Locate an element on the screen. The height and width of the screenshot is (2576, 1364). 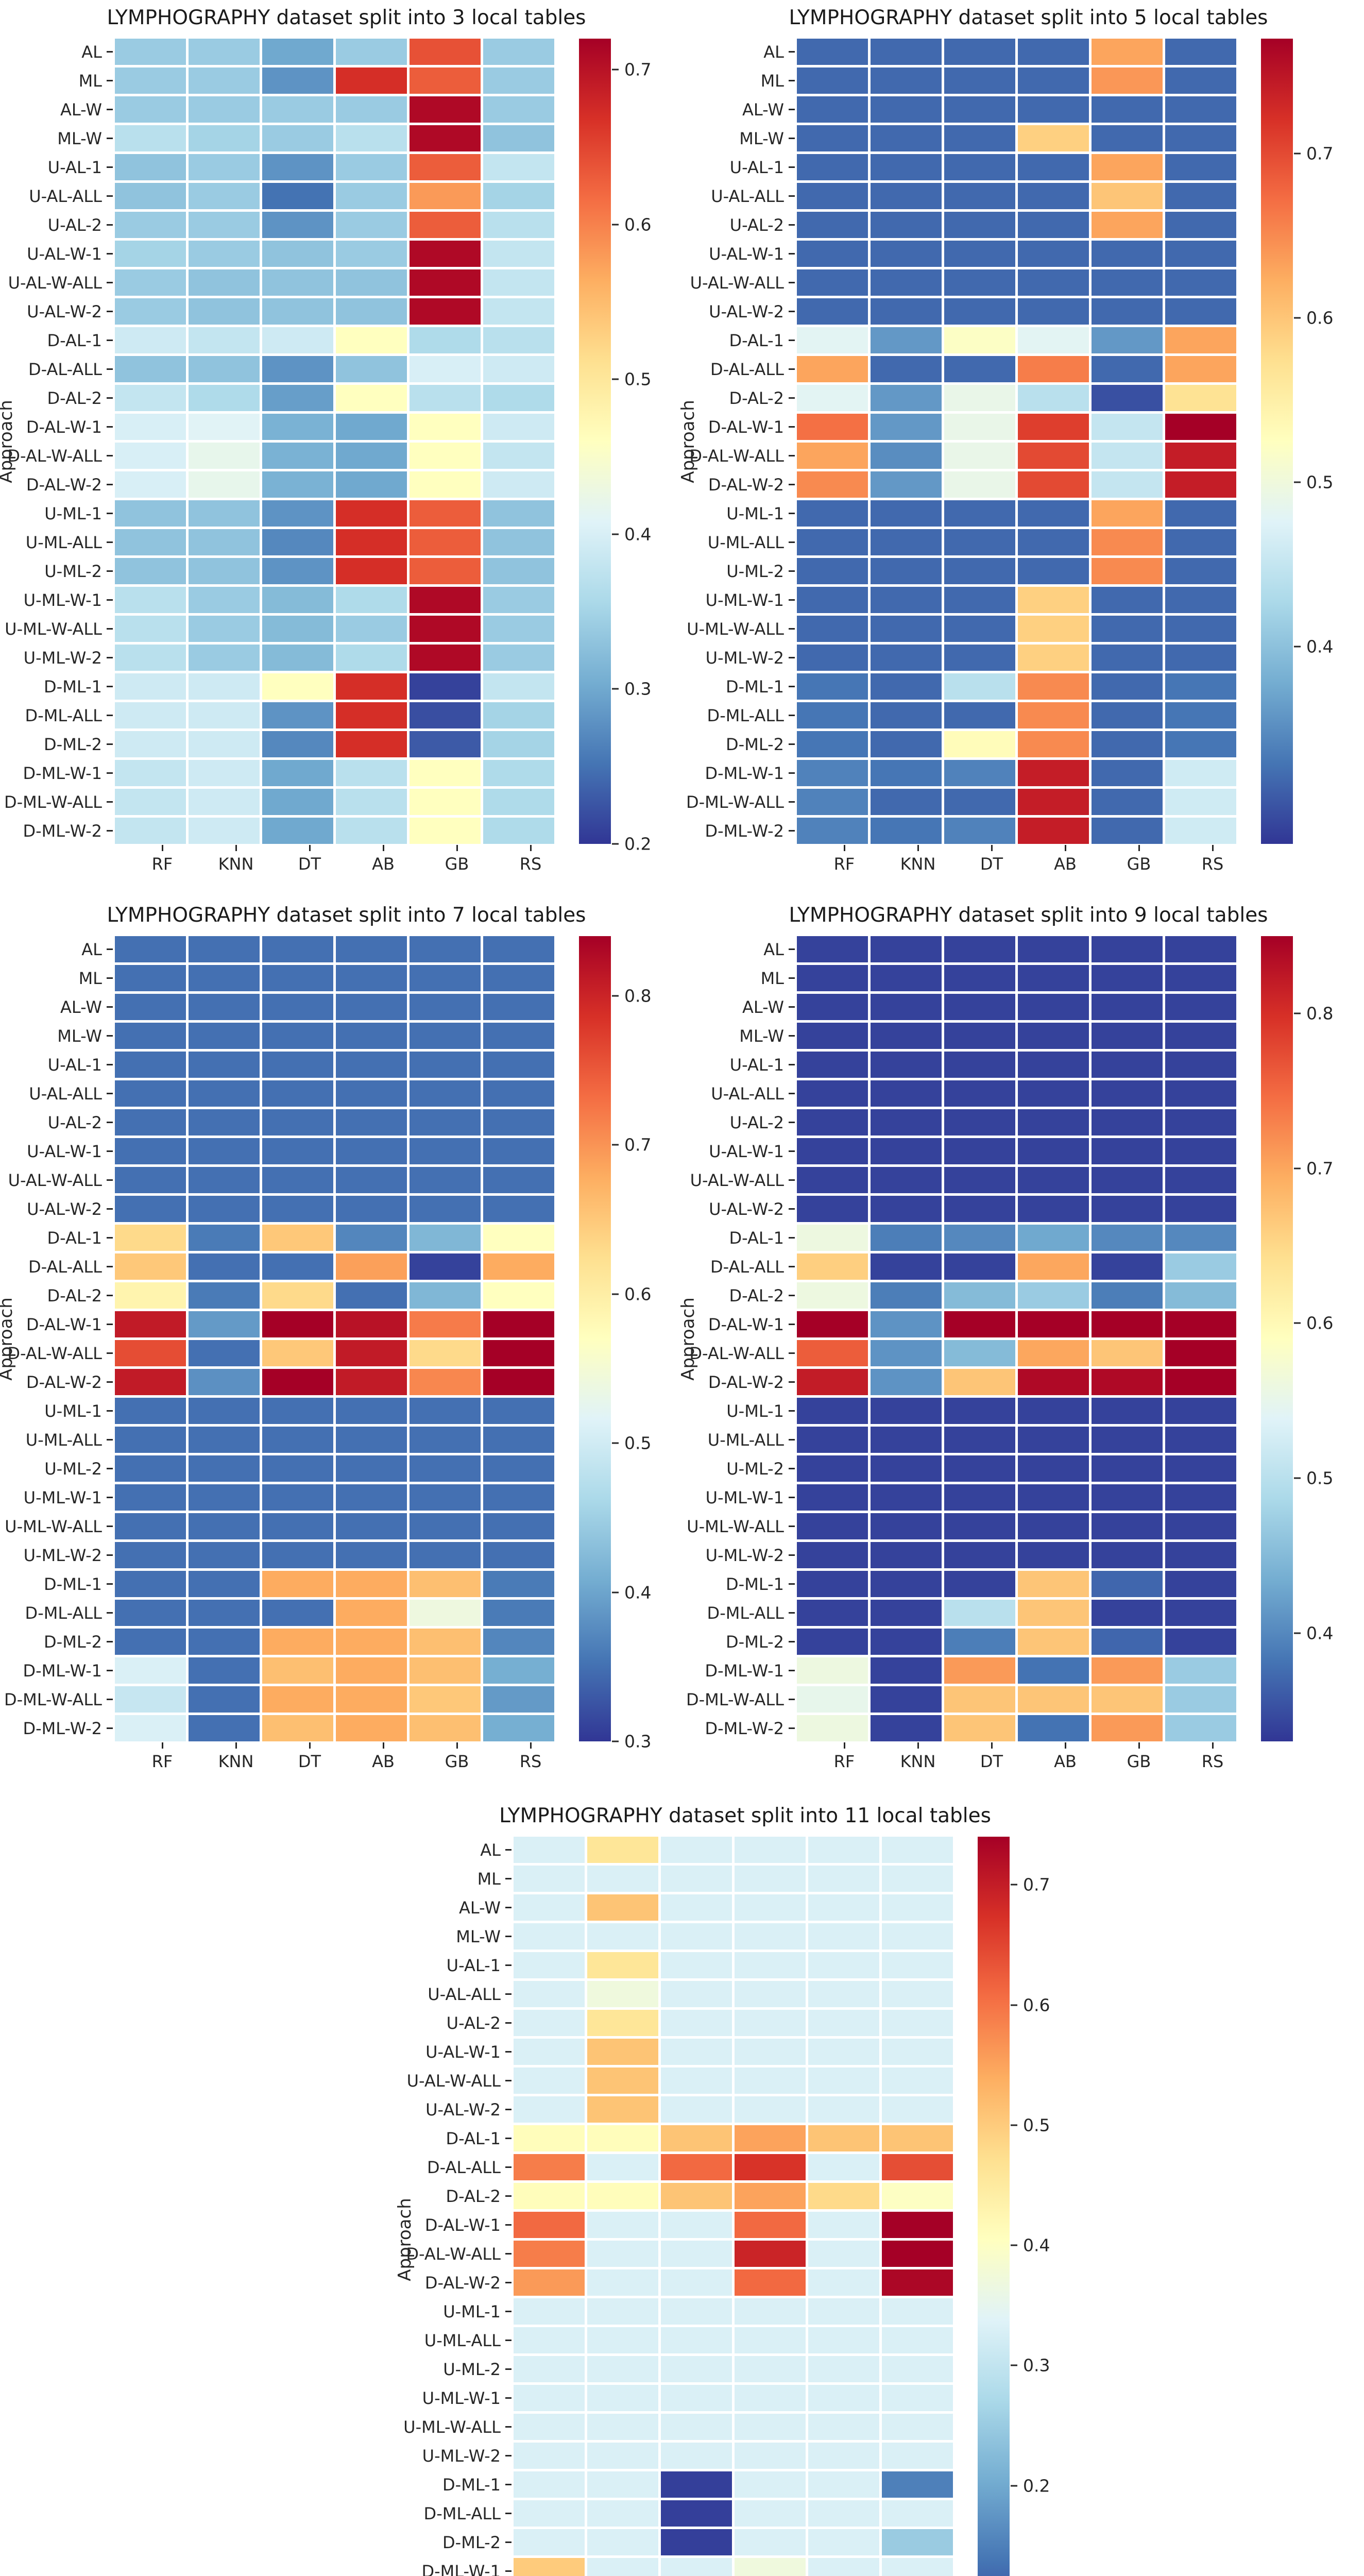
row-label: D-AL-W-2 is located at coordinates (63, 1382).